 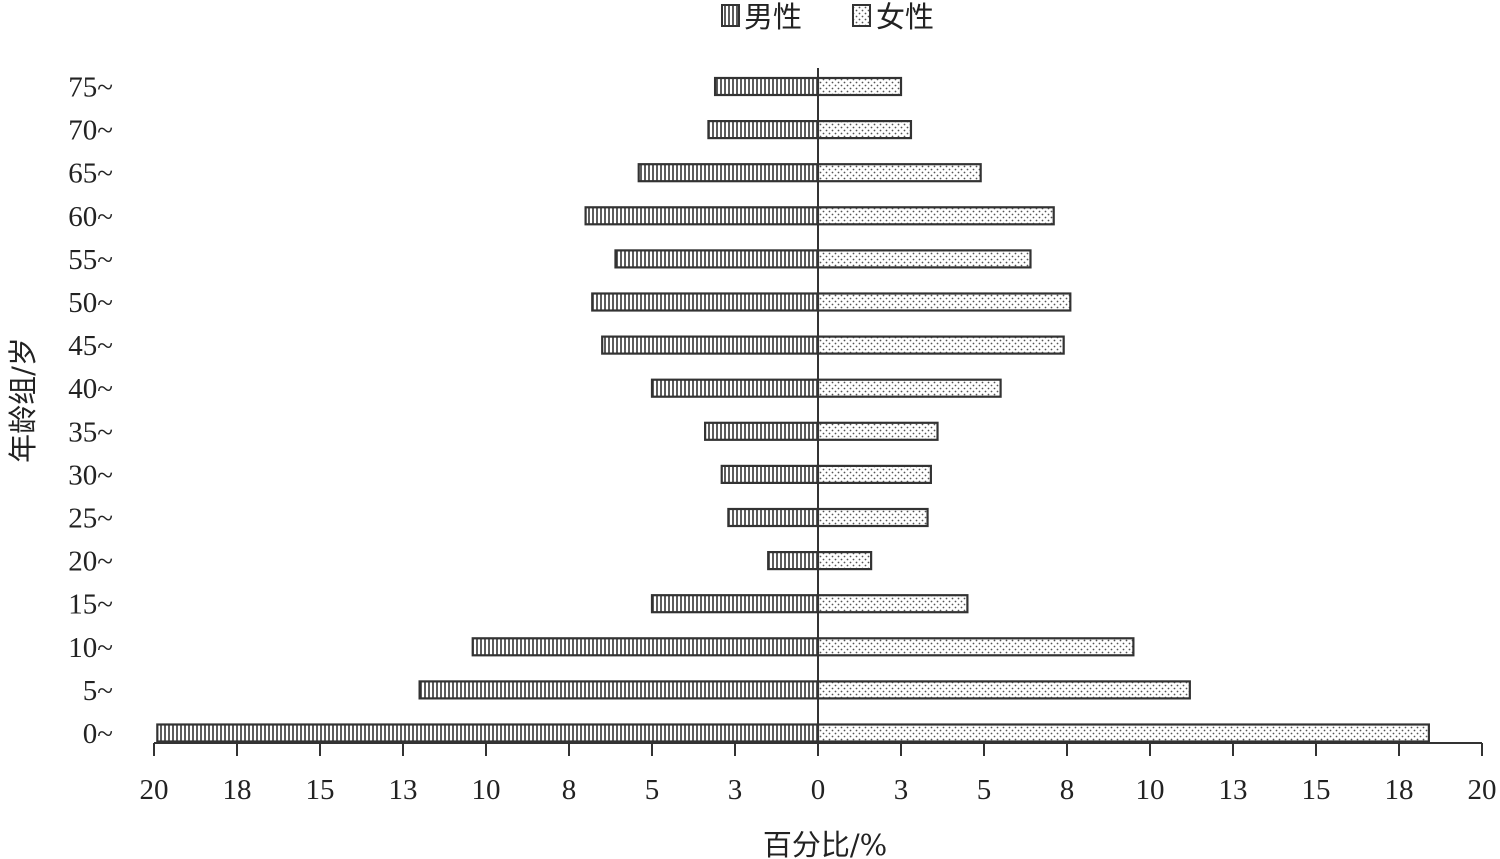 I want to click on x-tick-label-15: 18, so click(x=1399, y=790).